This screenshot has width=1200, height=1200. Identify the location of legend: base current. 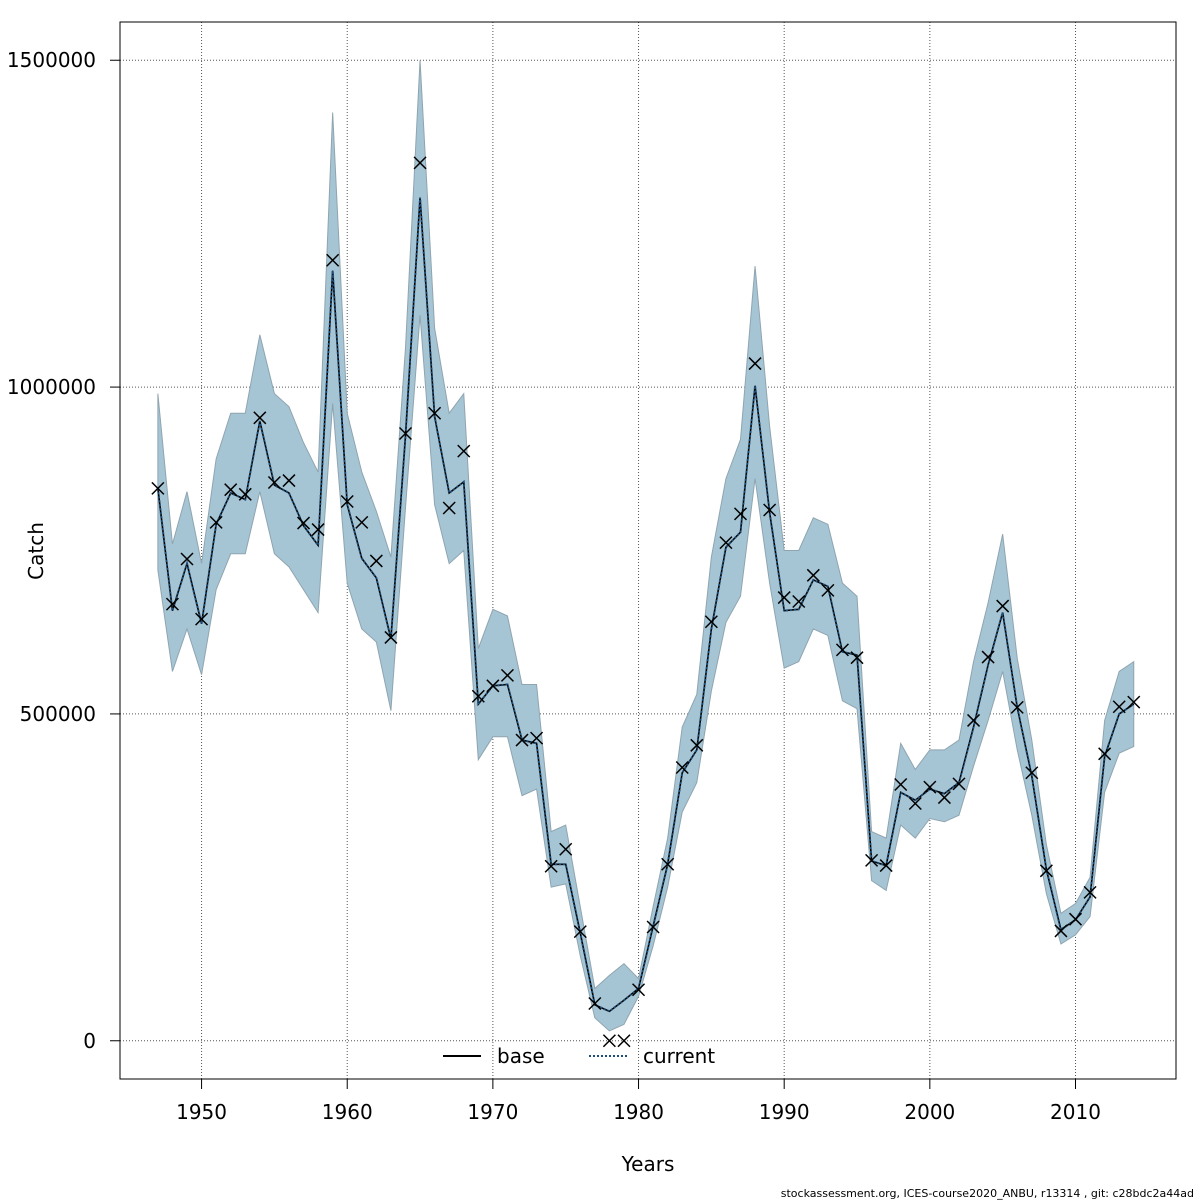
(579, 1056).